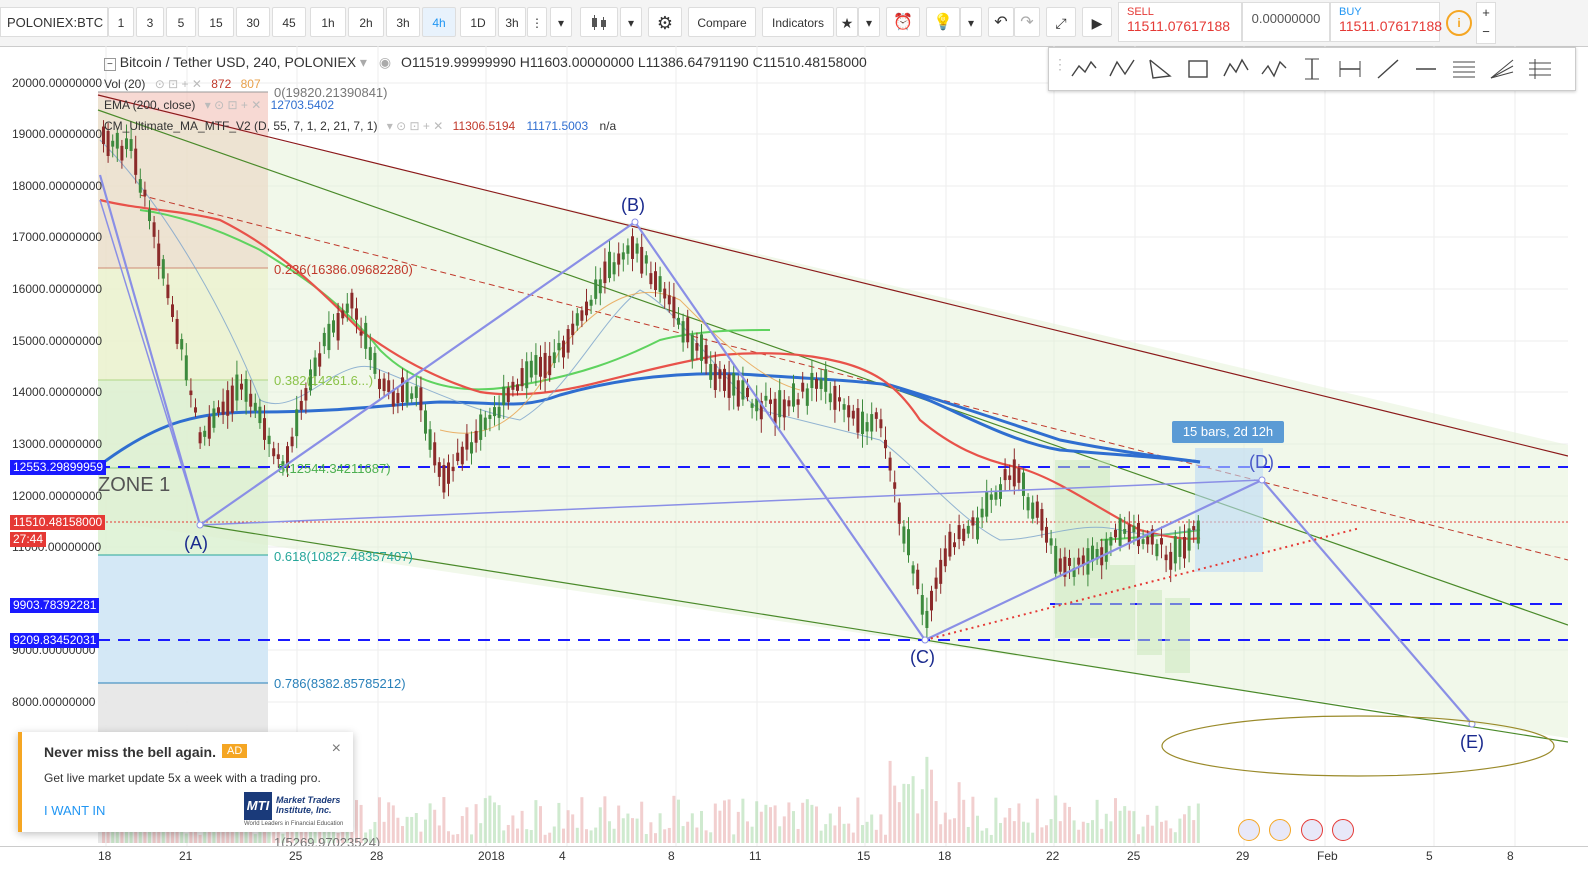  What do you see at coordinates (1274, 69) in the screenshot?
I see `elliott-wxyz-icon` at bounding box center [1274, 69].